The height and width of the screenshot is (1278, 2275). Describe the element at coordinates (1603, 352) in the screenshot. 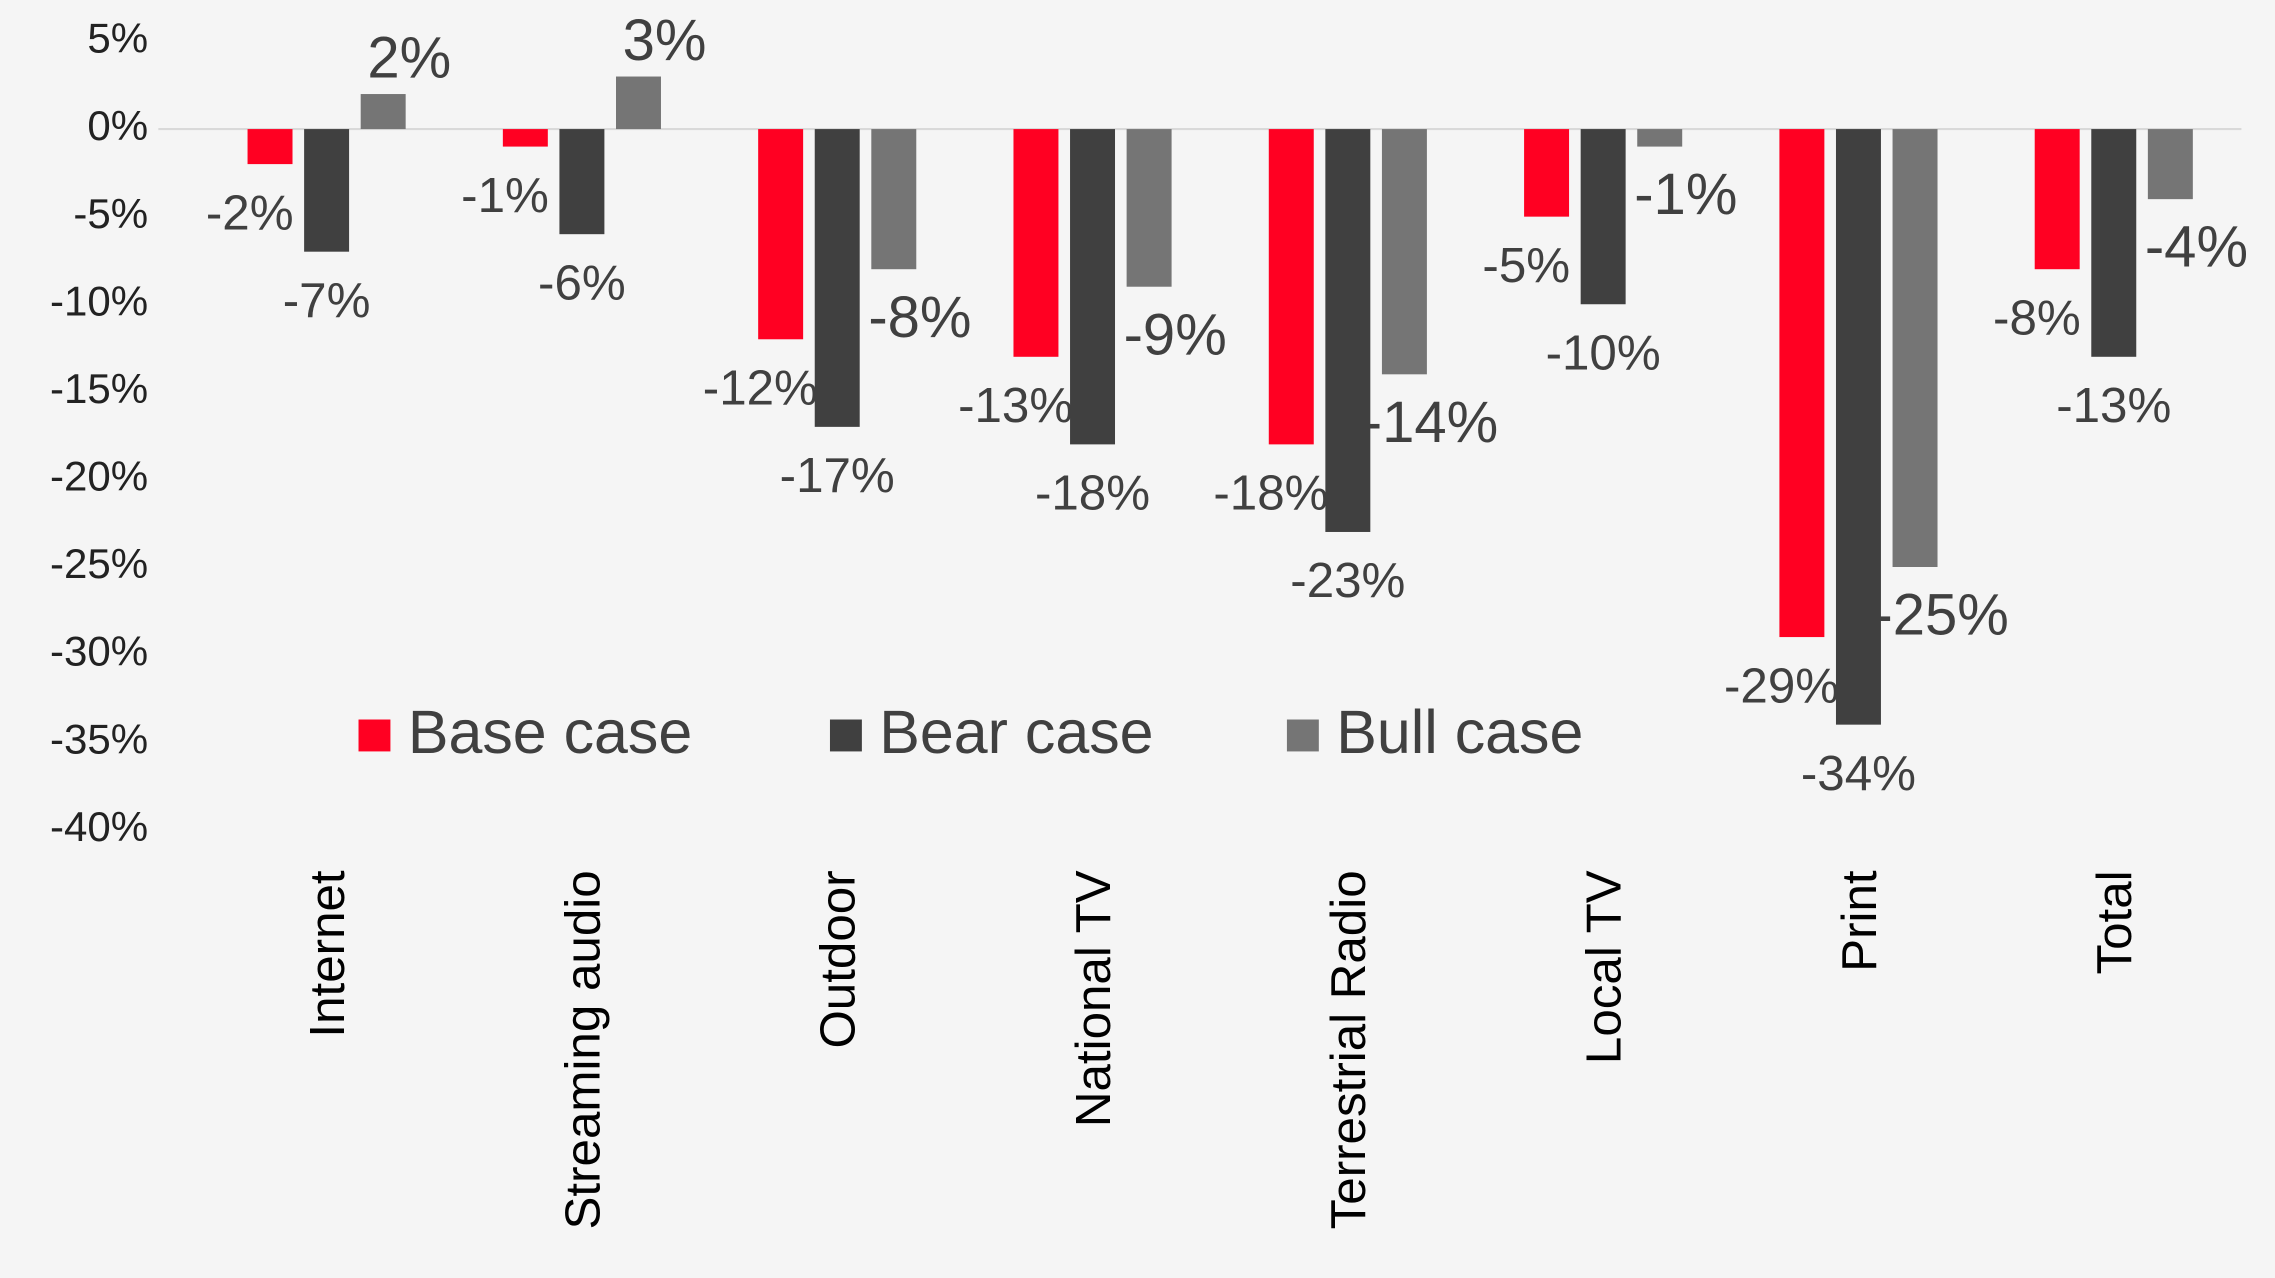

I see `value-label: -10%` at that location.